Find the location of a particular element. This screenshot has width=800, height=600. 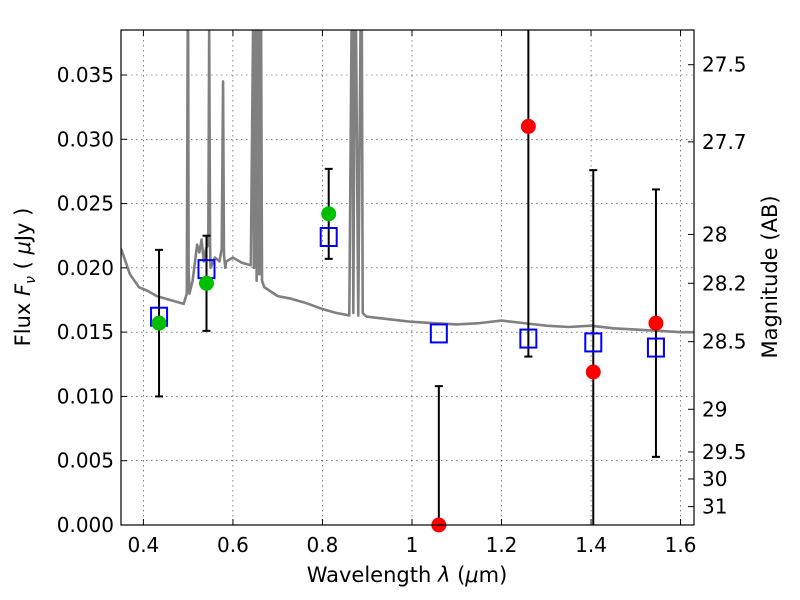

magnitude-tick-label: 30 is located at coordinates (714, 479).